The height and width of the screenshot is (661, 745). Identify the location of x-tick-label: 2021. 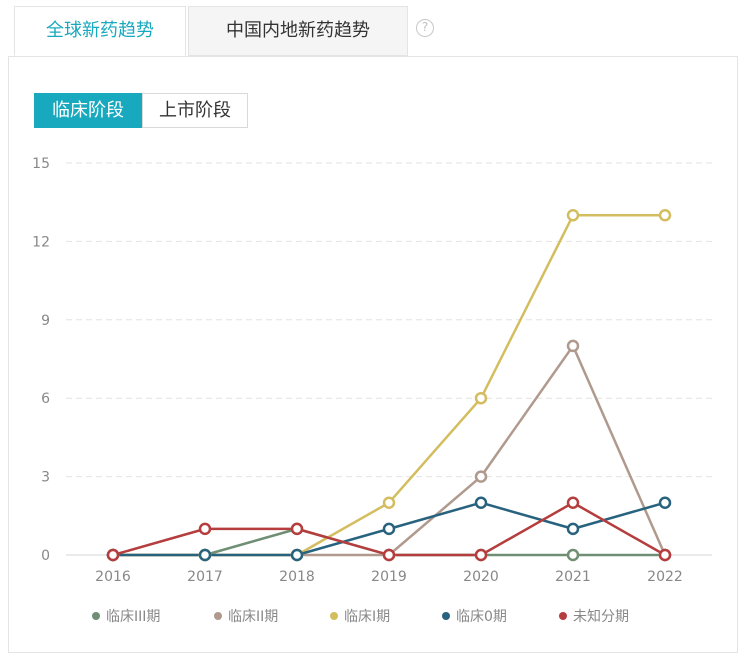
(573, 577).